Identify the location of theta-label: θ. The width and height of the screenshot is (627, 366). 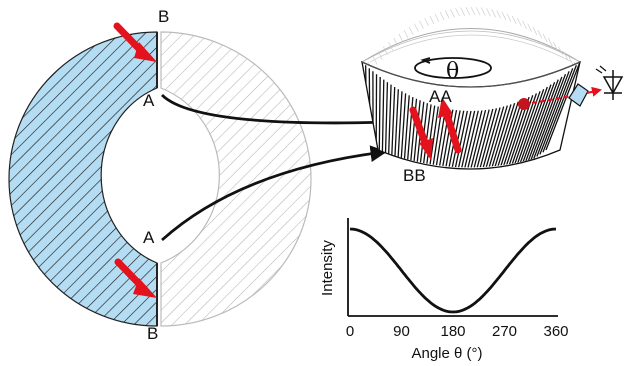
(452, 71).